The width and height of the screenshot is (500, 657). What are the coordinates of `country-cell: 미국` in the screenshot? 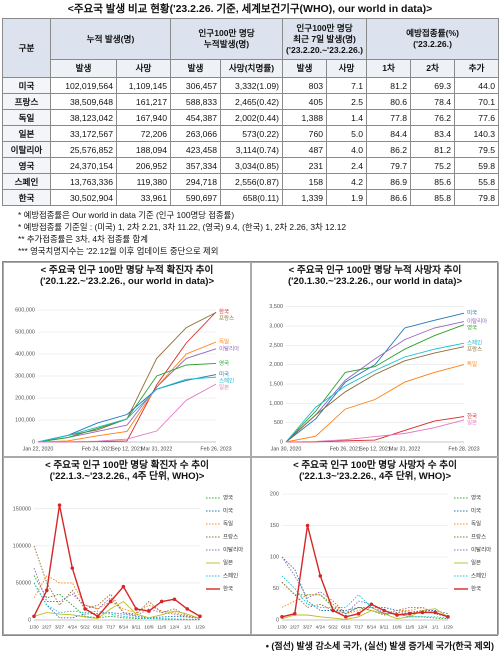 It's located at (26, 85).